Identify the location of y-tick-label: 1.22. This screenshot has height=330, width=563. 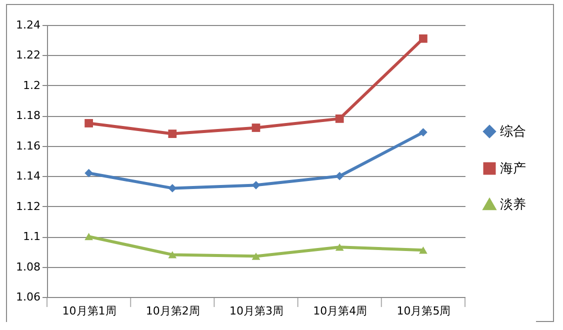
(28, 55).